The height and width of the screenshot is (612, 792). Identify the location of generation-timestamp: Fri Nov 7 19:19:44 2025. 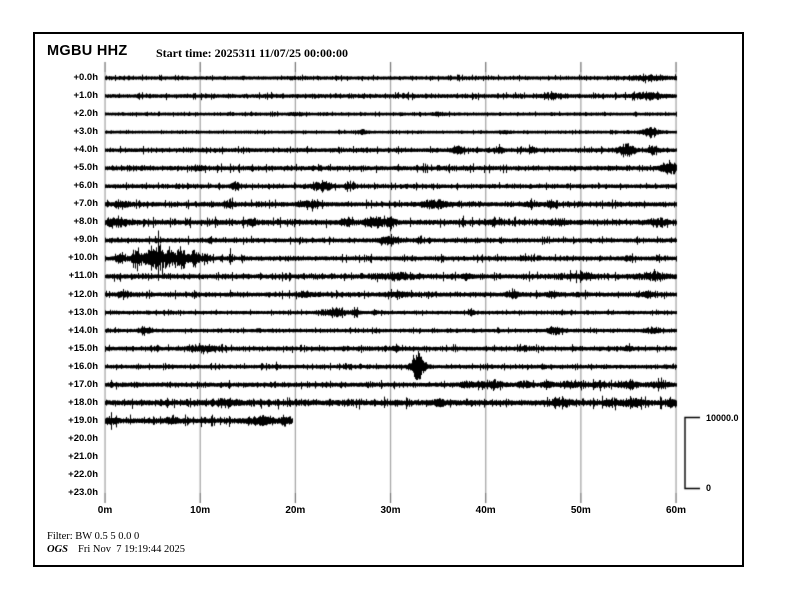
(132, 549).